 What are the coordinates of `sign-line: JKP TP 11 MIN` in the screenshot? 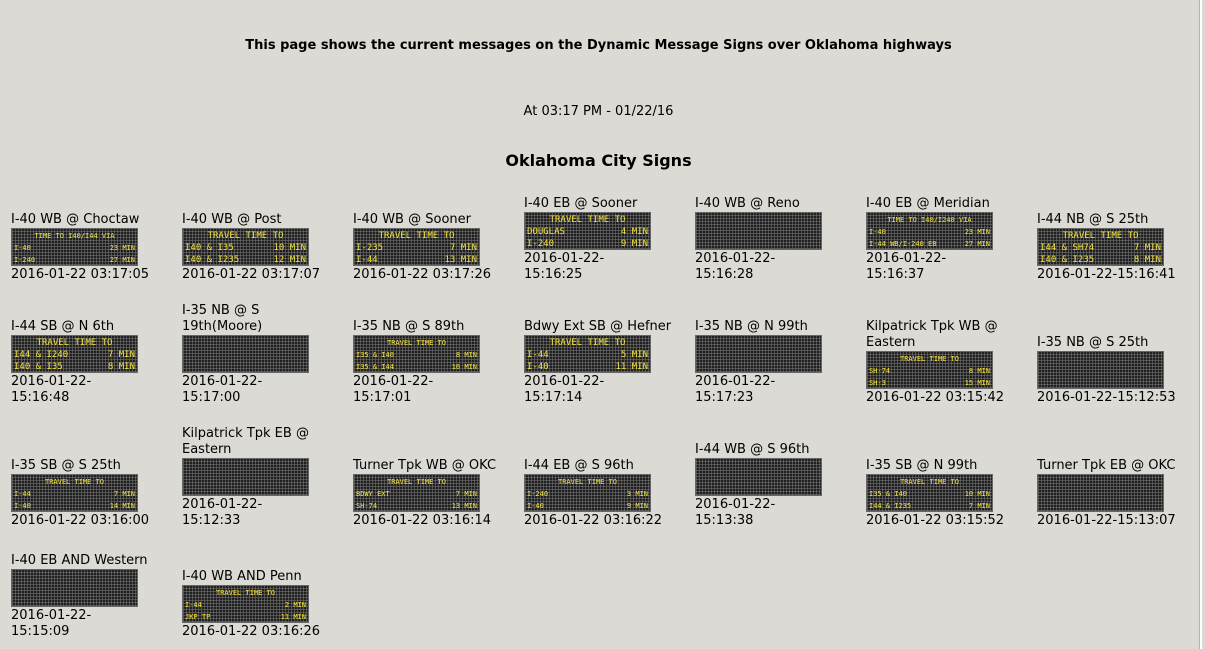 It's located at (245, 616).